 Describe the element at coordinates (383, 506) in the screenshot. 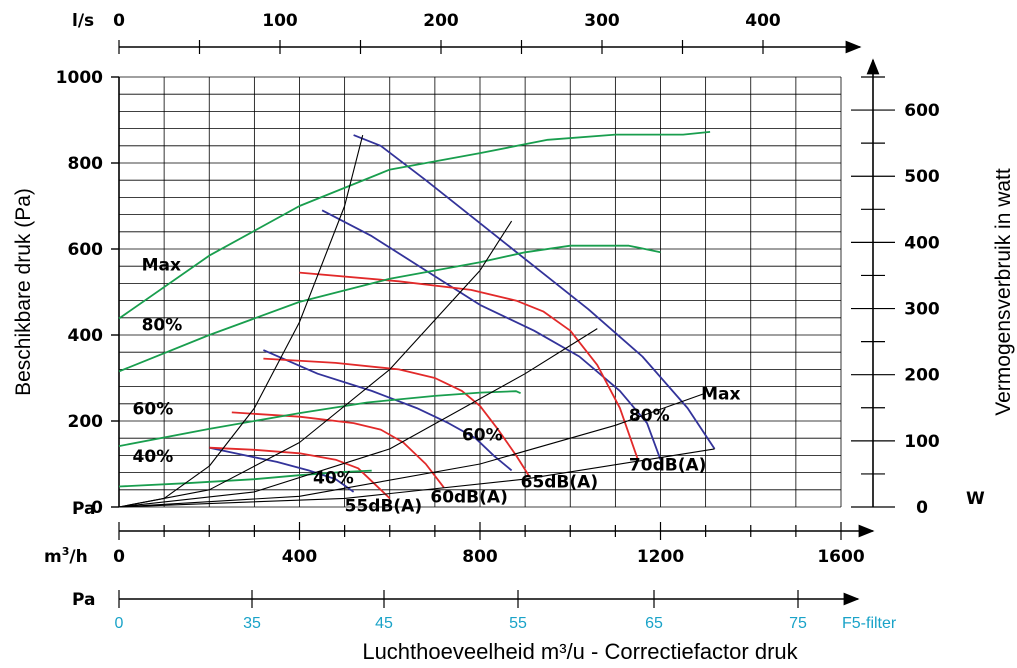

I see `curve-label: 55dB(A)` at that location.